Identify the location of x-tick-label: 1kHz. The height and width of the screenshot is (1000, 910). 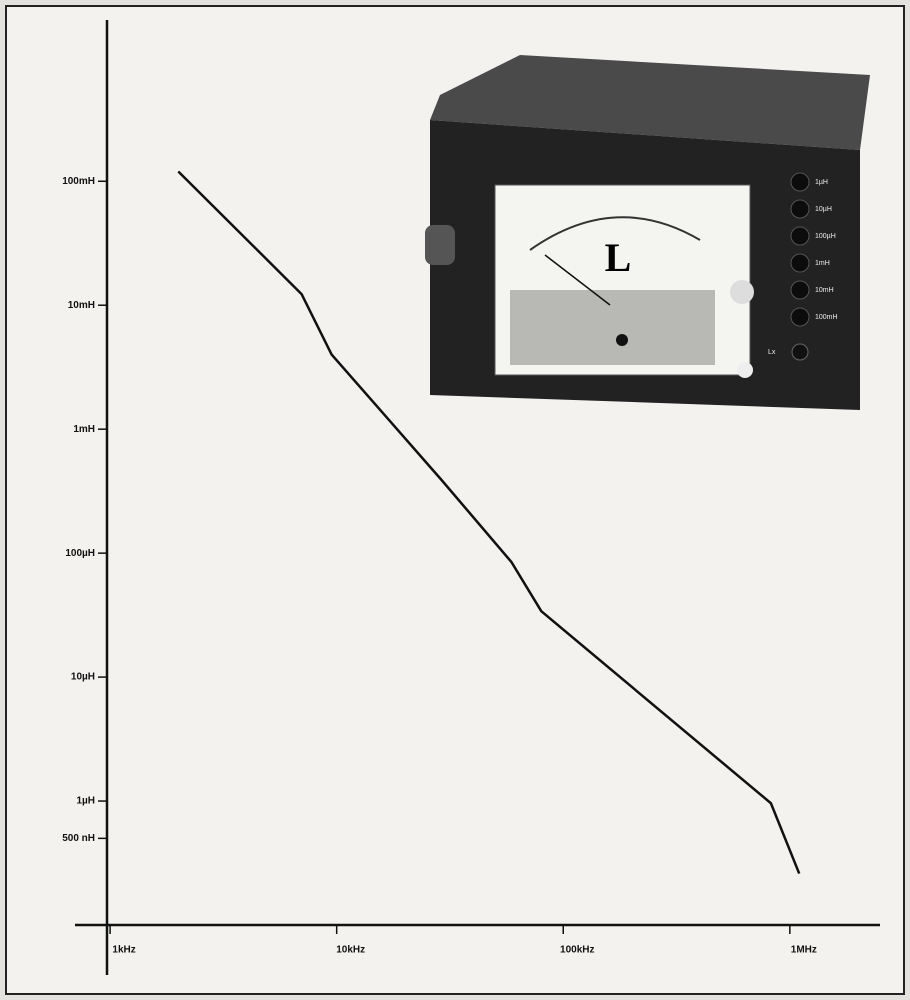
(123, 950).